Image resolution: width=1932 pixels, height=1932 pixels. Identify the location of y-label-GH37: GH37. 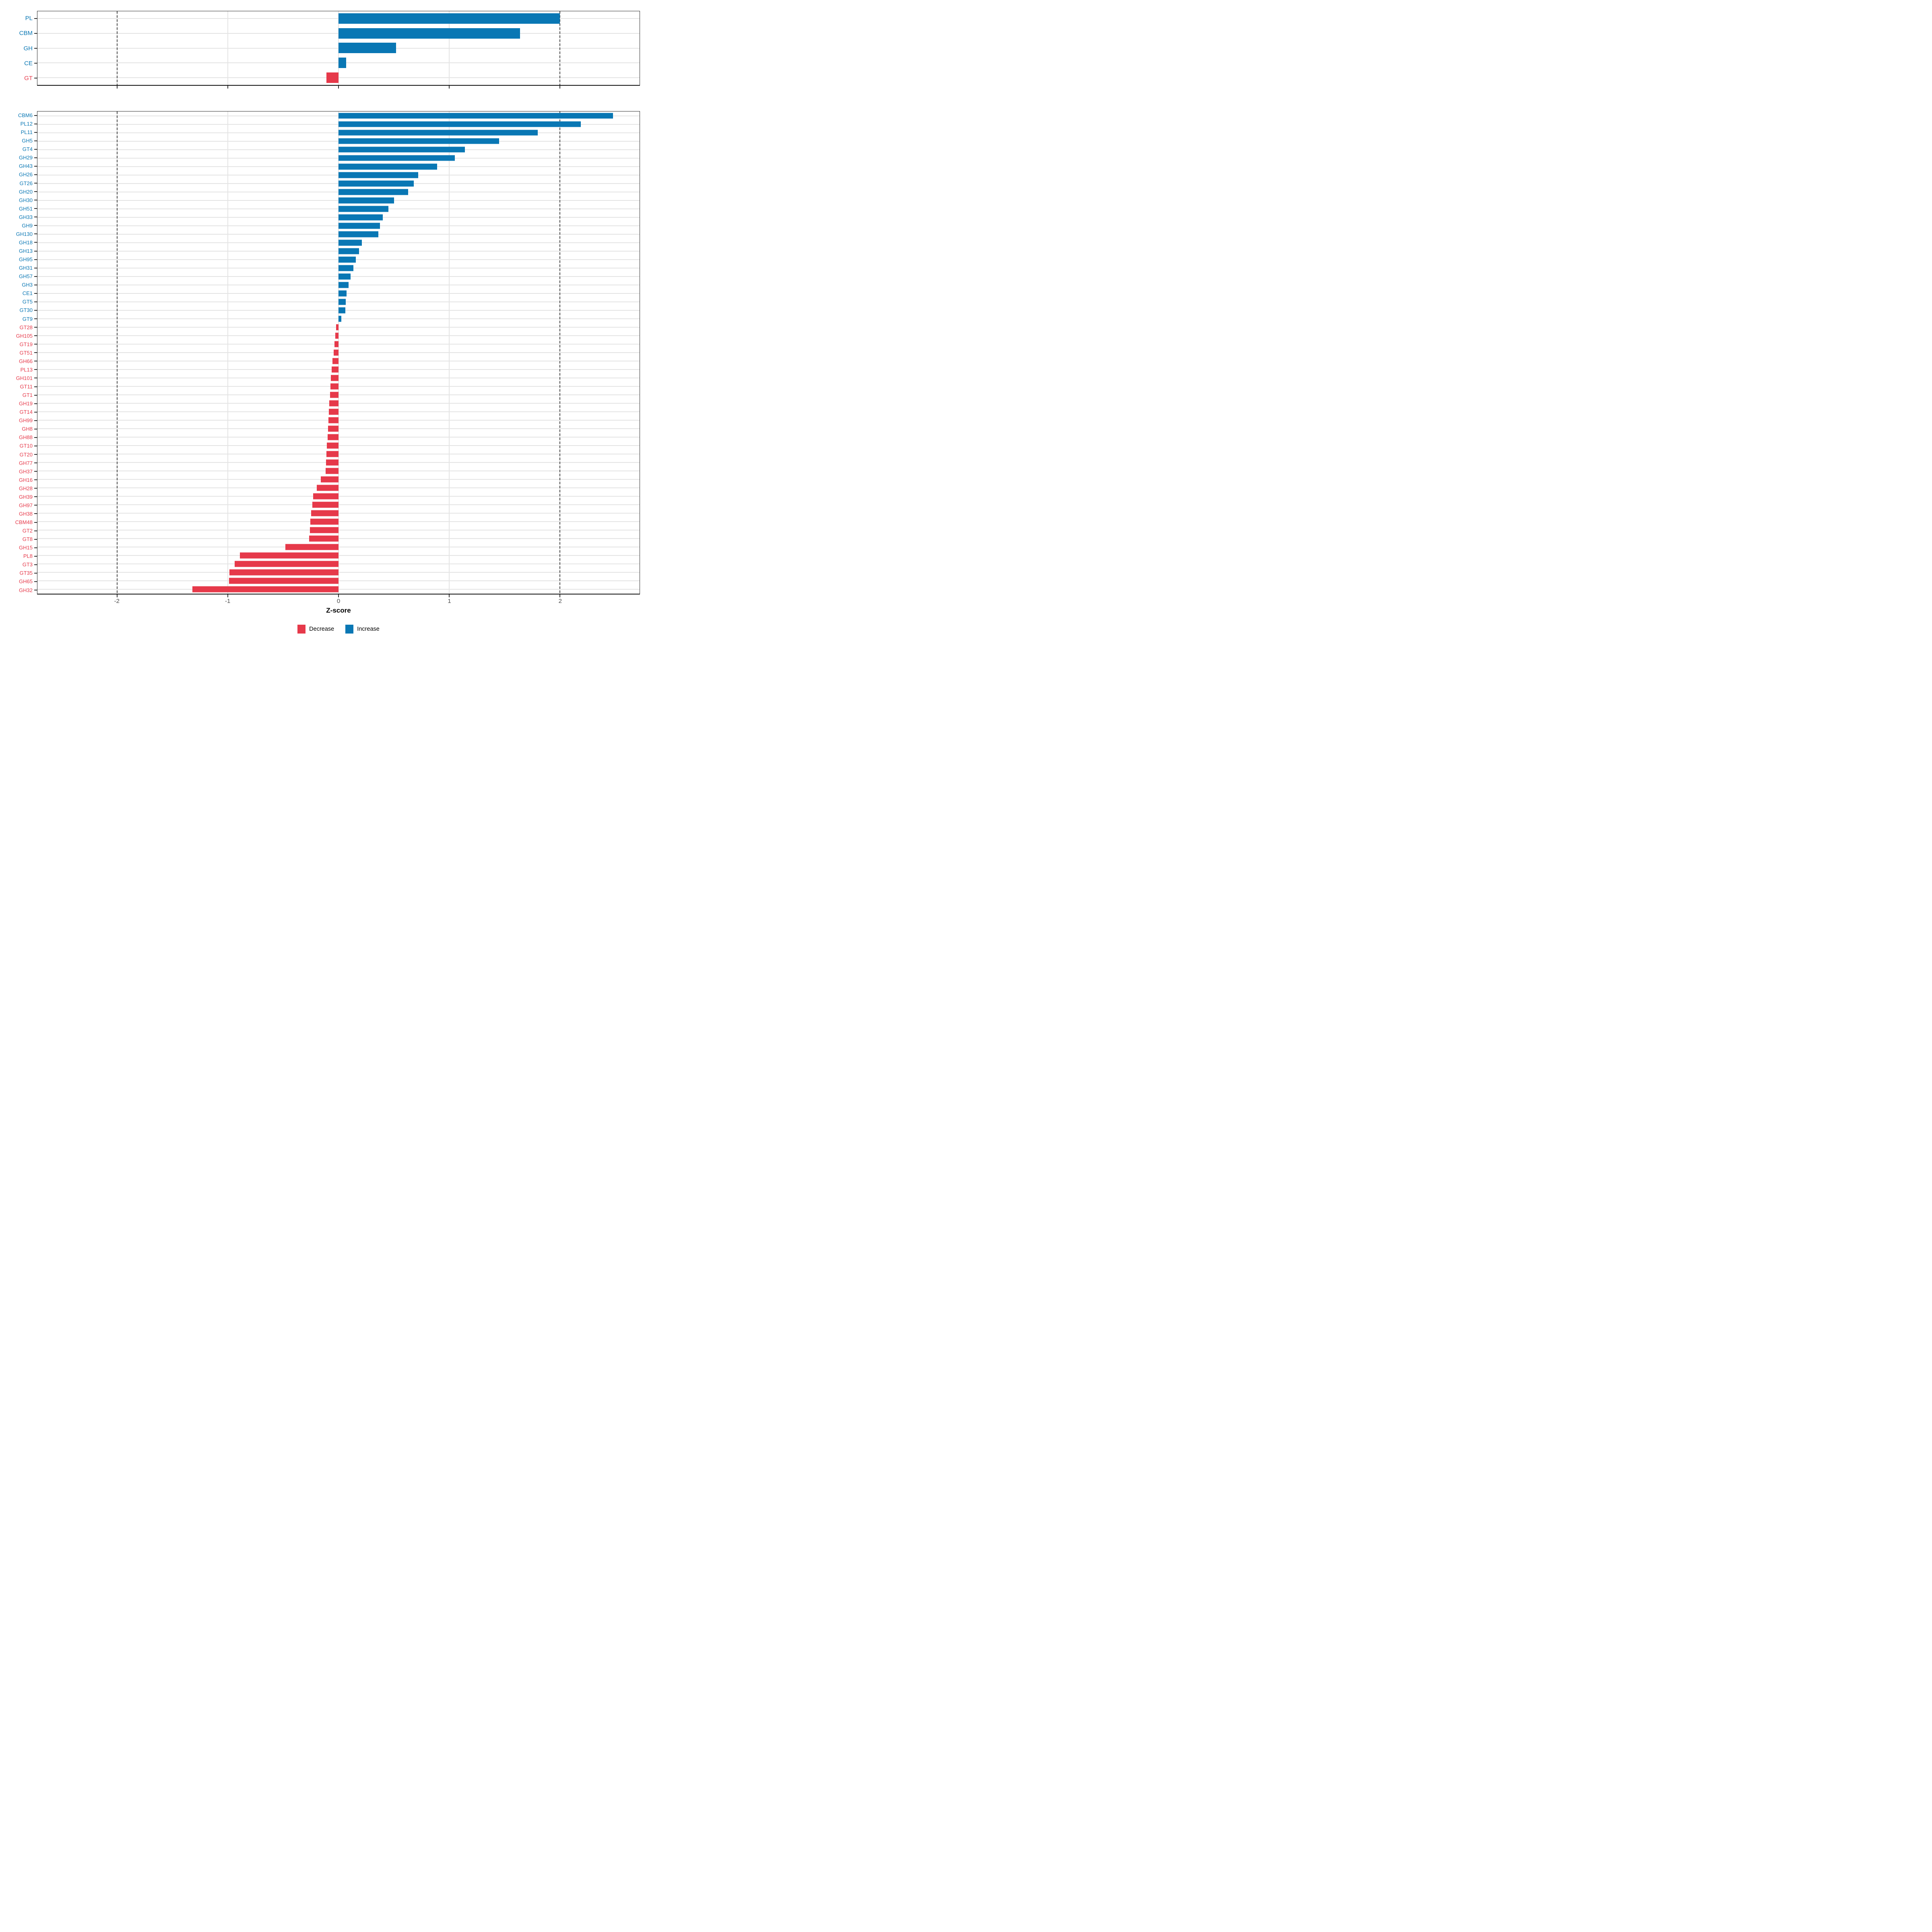
(26, 471).